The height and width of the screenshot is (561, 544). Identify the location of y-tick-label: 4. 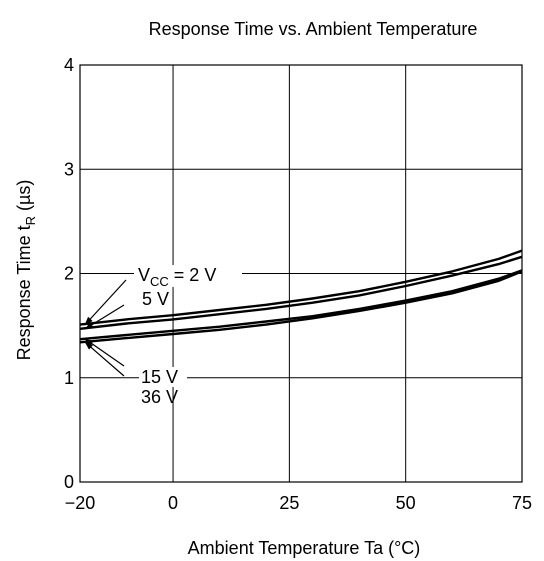
(69, 65).